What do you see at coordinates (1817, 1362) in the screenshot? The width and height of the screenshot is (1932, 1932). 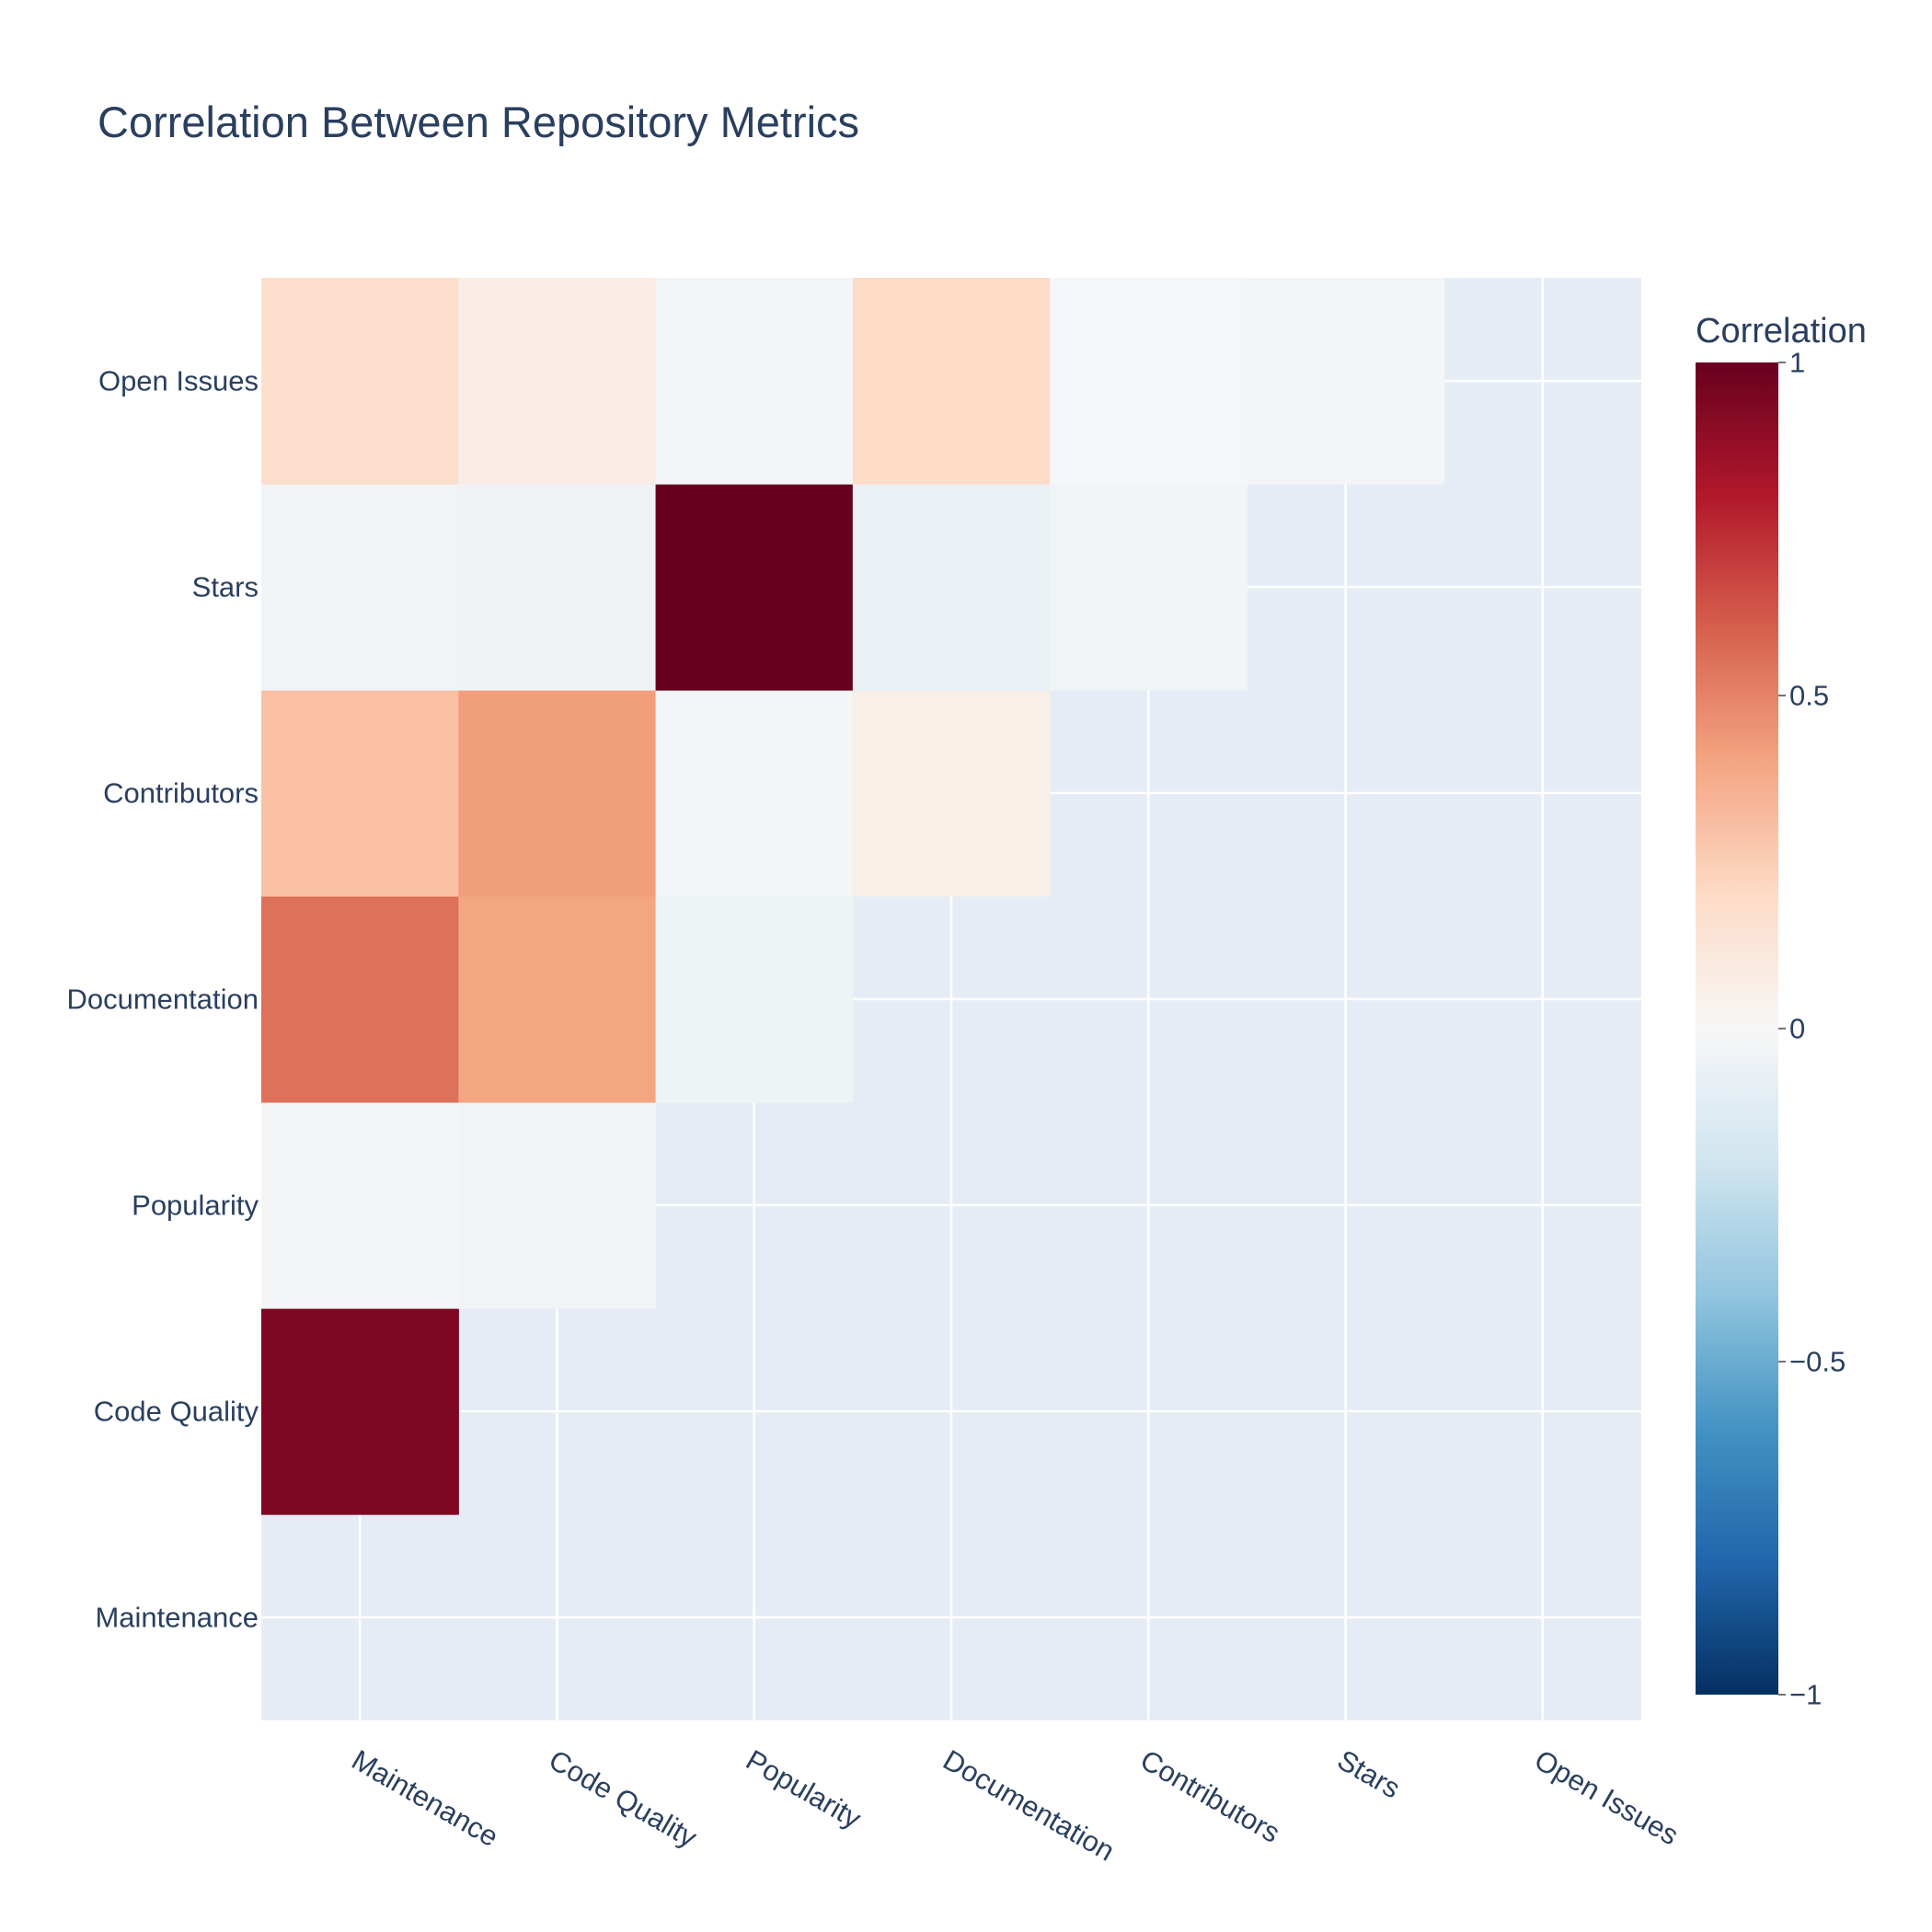 I see `colorbar-tick-label: −0.5` at bounding box center [1817, 1362].